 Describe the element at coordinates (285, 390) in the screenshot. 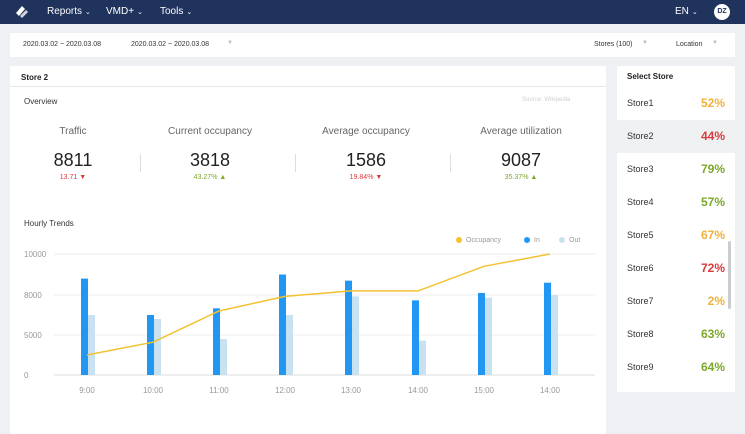

I see `x-tick-label: 12:00` at that location.